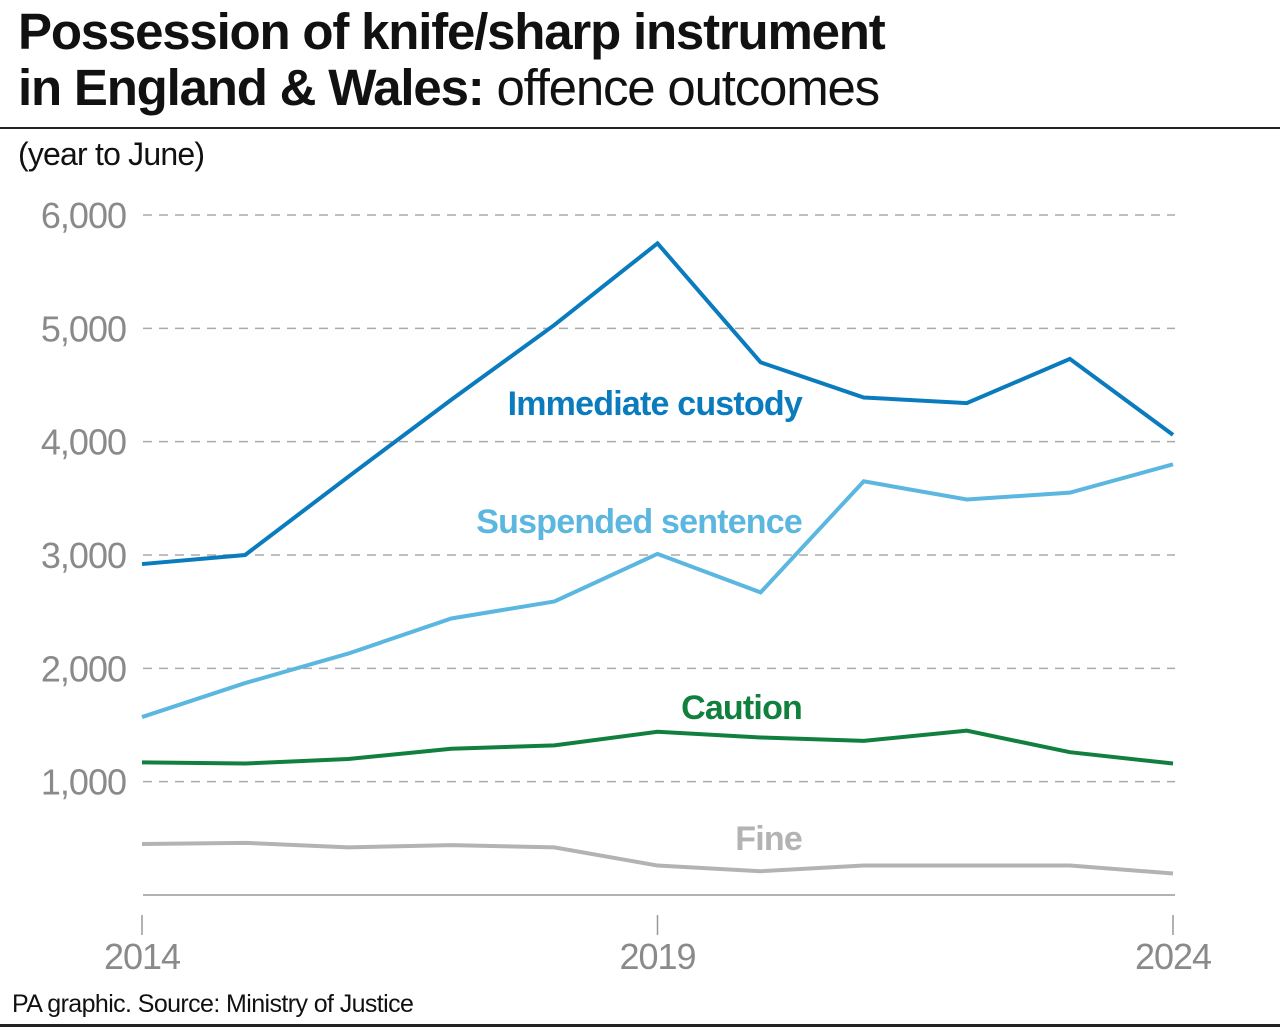  Describe the element at coordinates (640, 128) in the screenshot. I see `top-rule` at that location.